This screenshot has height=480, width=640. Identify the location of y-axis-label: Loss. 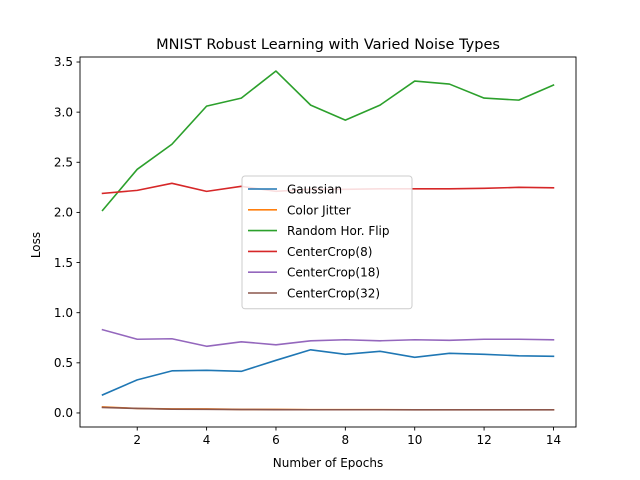
(36, 245).